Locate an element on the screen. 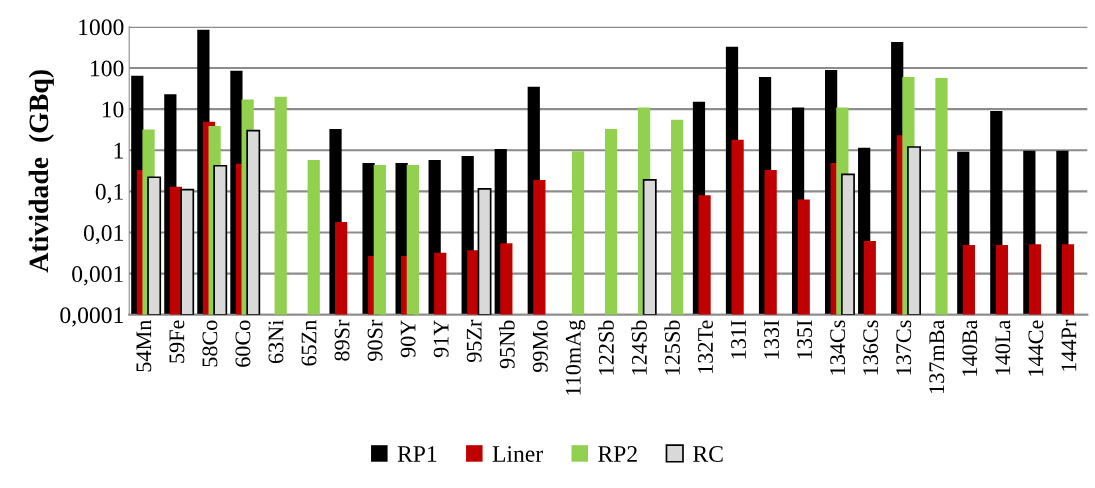 The image size is (1095, 488). y-tick-label: 0,0001 is located at coordinates (91, 317).